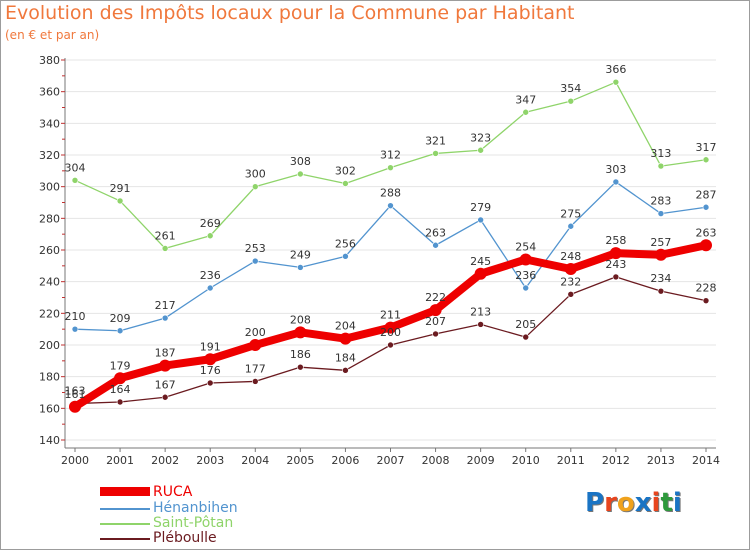 The image size is (750, 550). I want to click on data-label: 321, so click(435, 140).